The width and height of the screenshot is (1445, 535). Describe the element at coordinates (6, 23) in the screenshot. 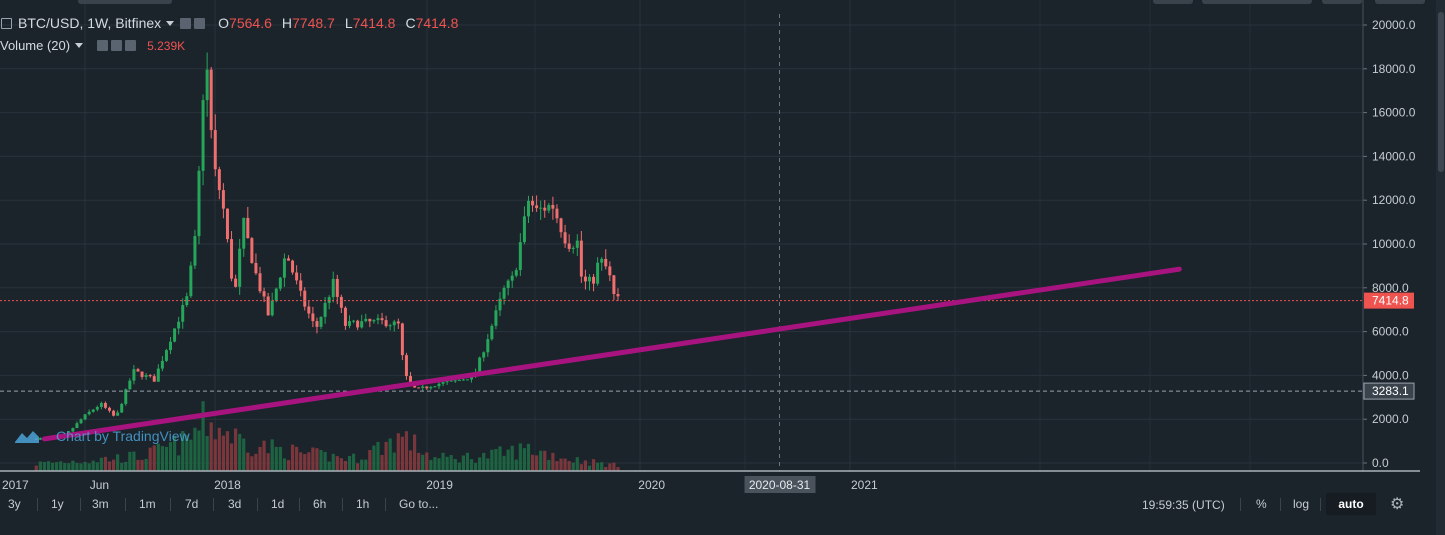

I see `collapse-icon` at that location.